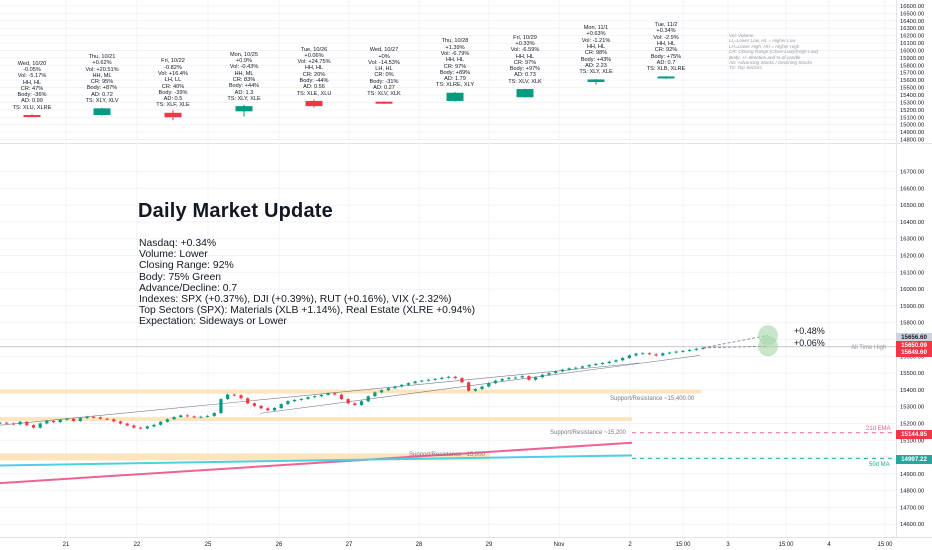  Describe the element at coordinates (912, 81) in the screenshot. I see `price-tick-label: 15600.00` at that location.